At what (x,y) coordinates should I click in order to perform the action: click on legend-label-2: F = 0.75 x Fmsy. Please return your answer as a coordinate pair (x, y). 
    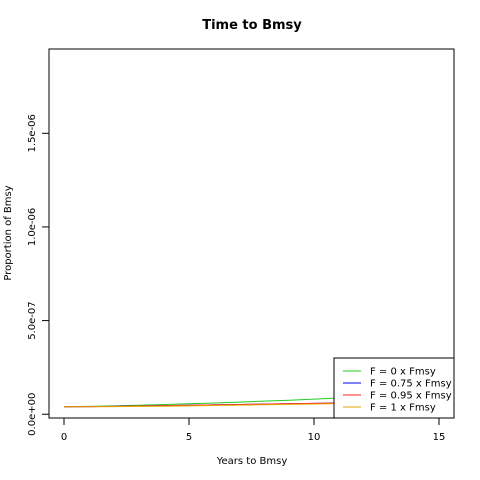
    Looking at the image, I should click on (411, 384).